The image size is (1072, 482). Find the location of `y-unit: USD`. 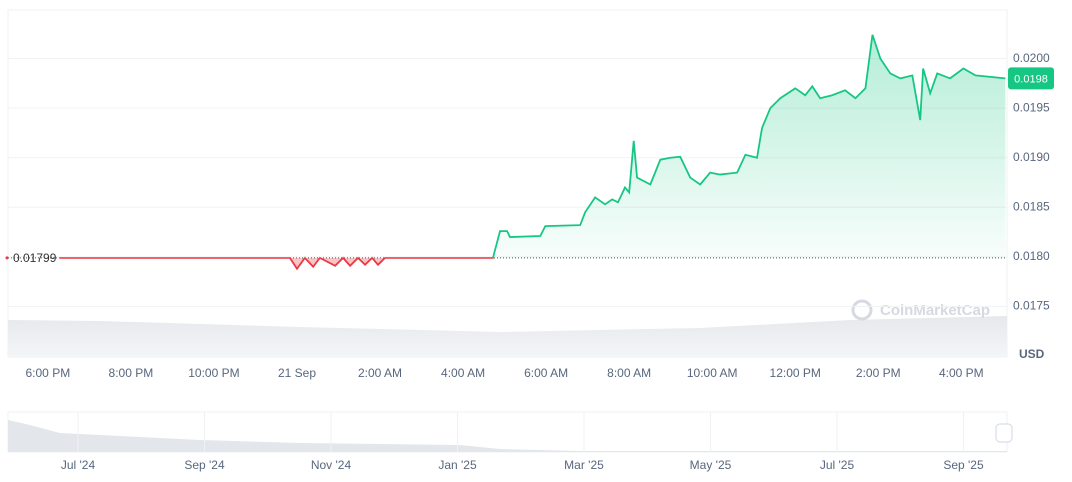

y-unit: USD is located at coordinates (1032, 354).